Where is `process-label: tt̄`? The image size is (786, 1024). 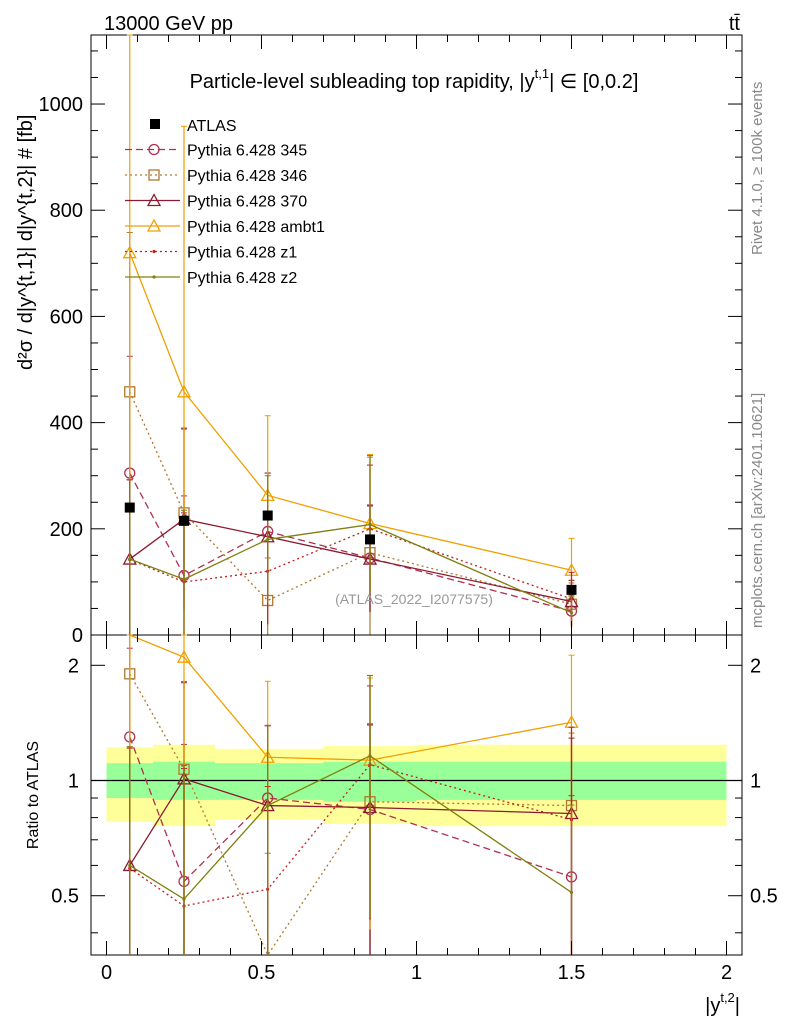 process-label: tt̄ is located at coordinates (735, 24).